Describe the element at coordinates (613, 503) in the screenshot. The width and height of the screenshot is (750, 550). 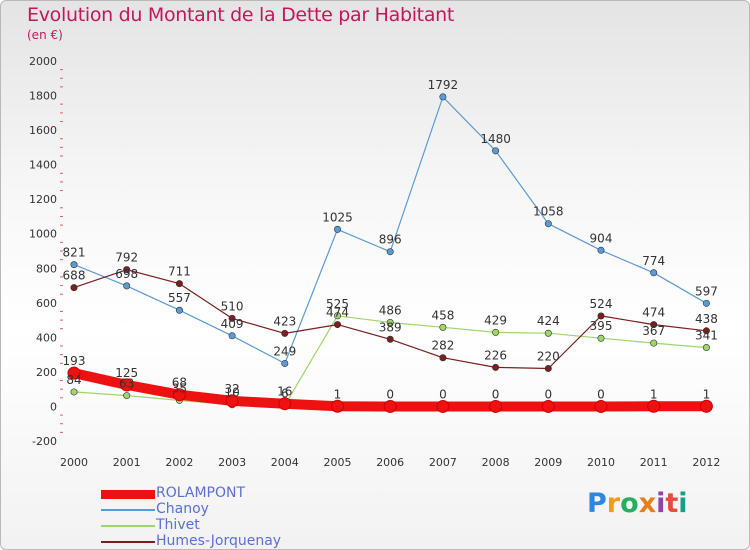
I see `logo-letter: r` at that location.